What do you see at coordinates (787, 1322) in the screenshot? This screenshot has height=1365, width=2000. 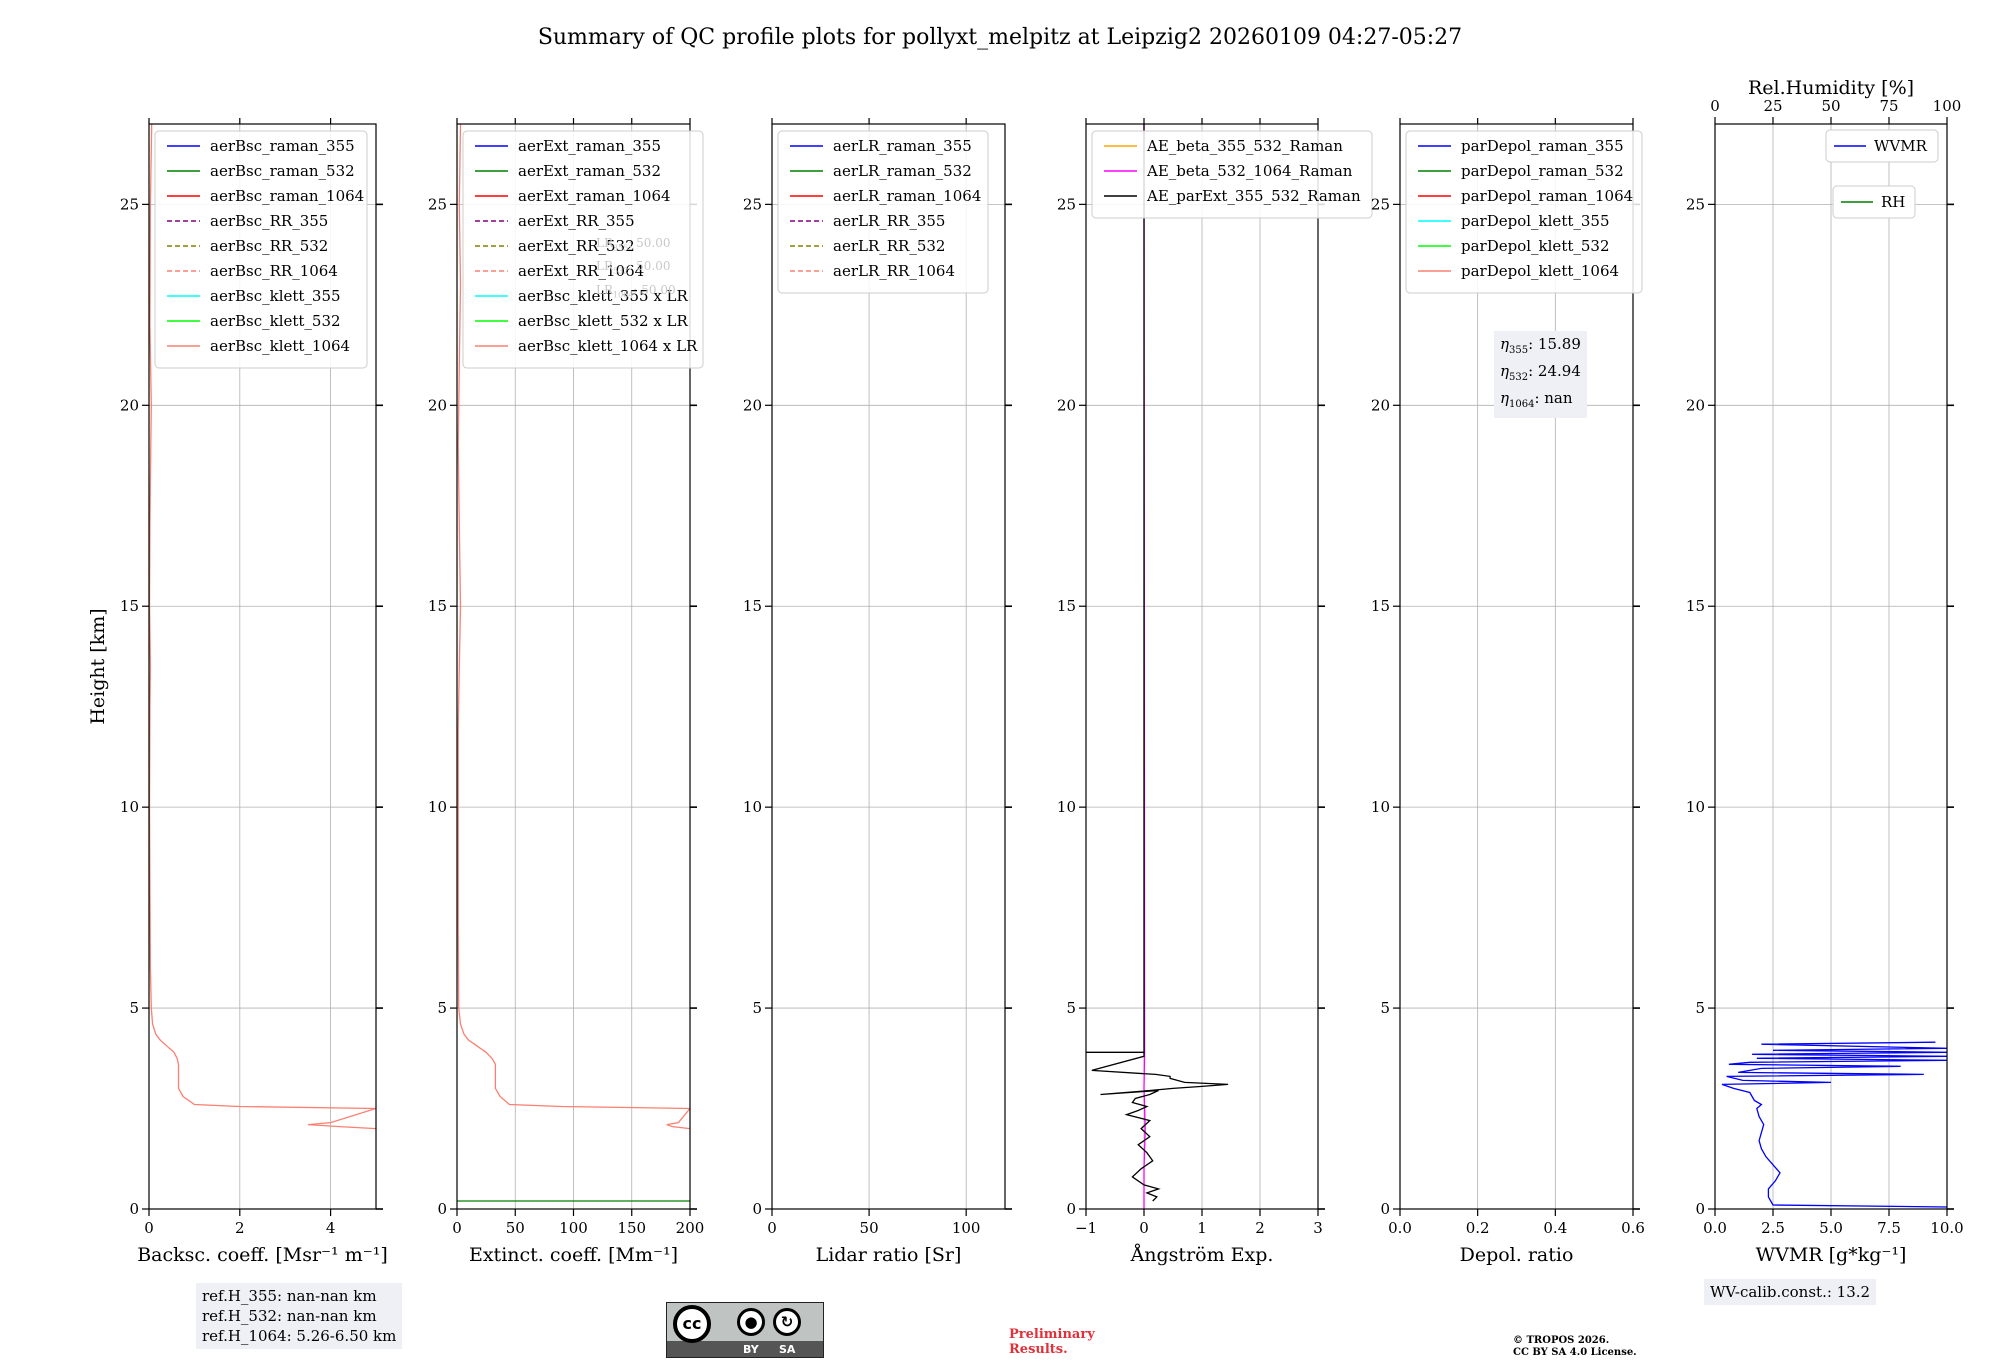 I see `share-alike-icon: ↻` at bounding box center [787, 1322].